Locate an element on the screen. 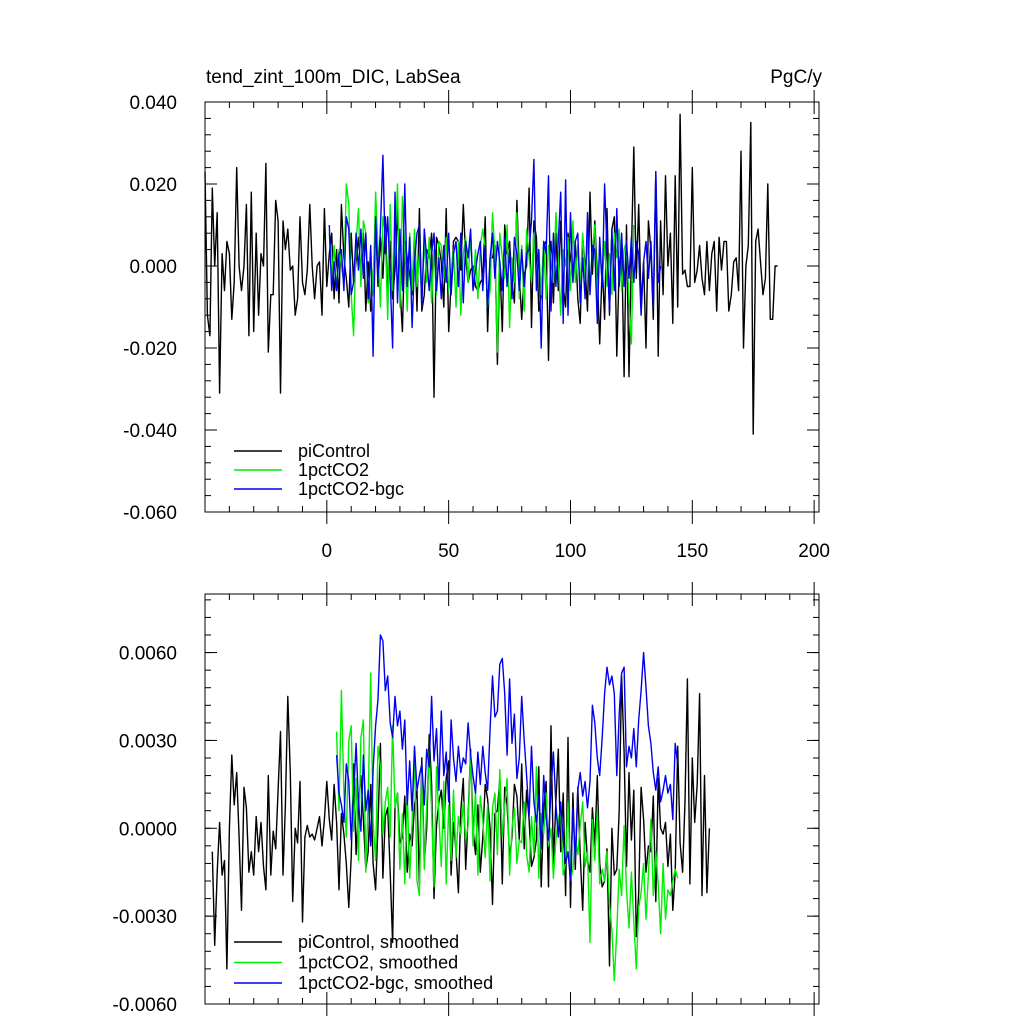  x-tick-label: 150 is located at coordinates (692, 551).